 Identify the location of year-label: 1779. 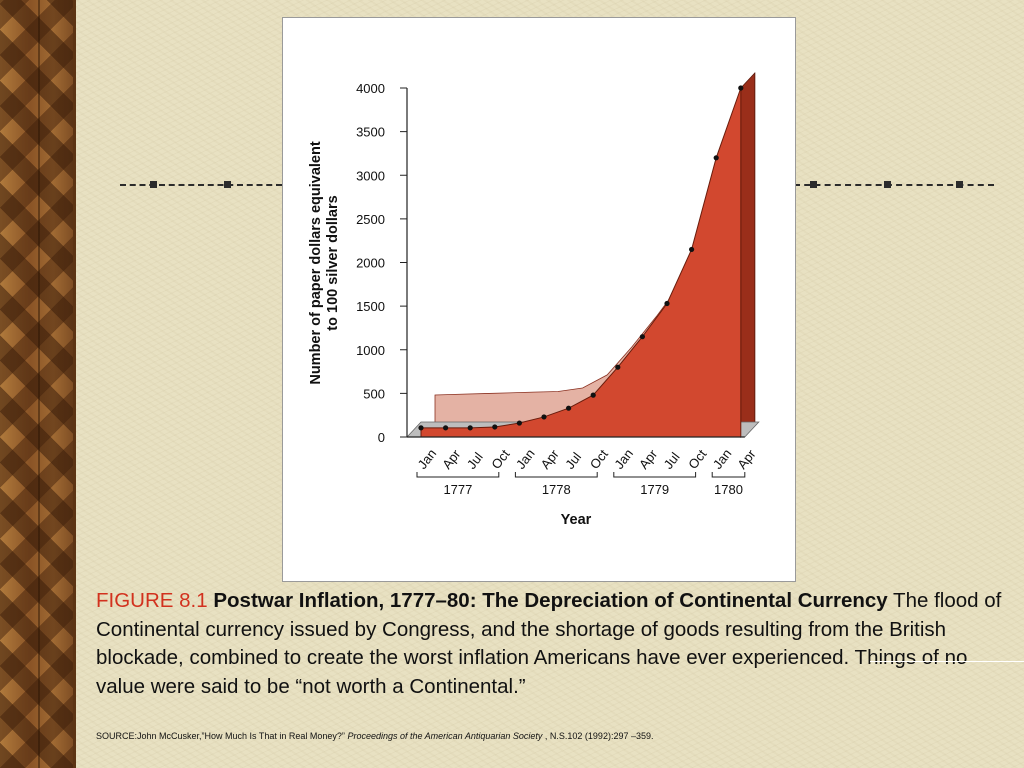
(654, 489).